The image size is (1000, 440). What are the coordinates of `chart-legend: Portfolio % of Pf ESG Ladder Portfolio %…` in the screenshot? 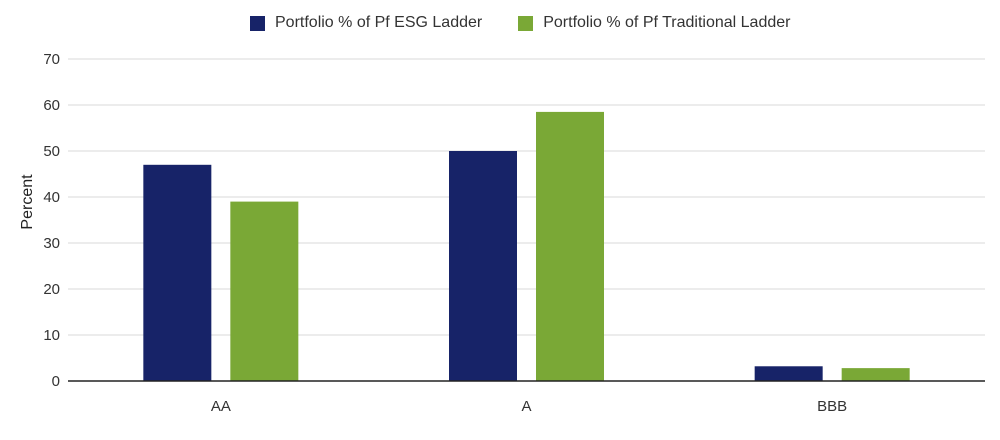 It's located at (538, 23).